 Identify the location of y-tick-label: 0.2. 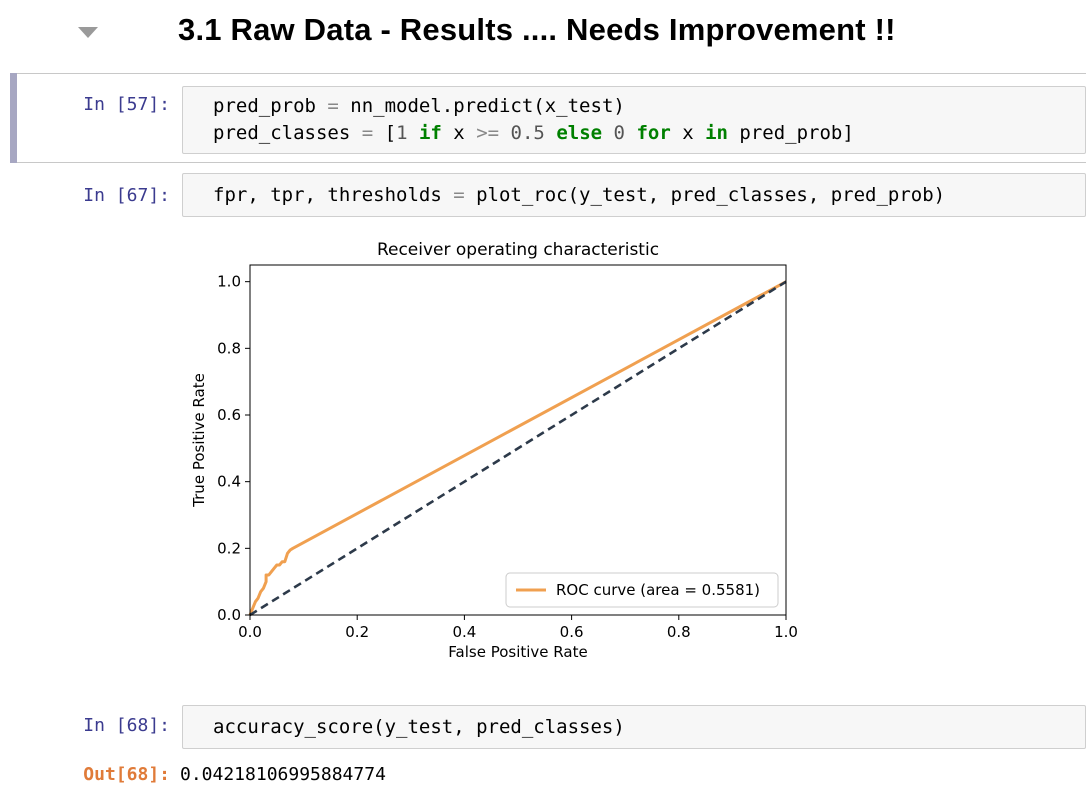
(229, 548).